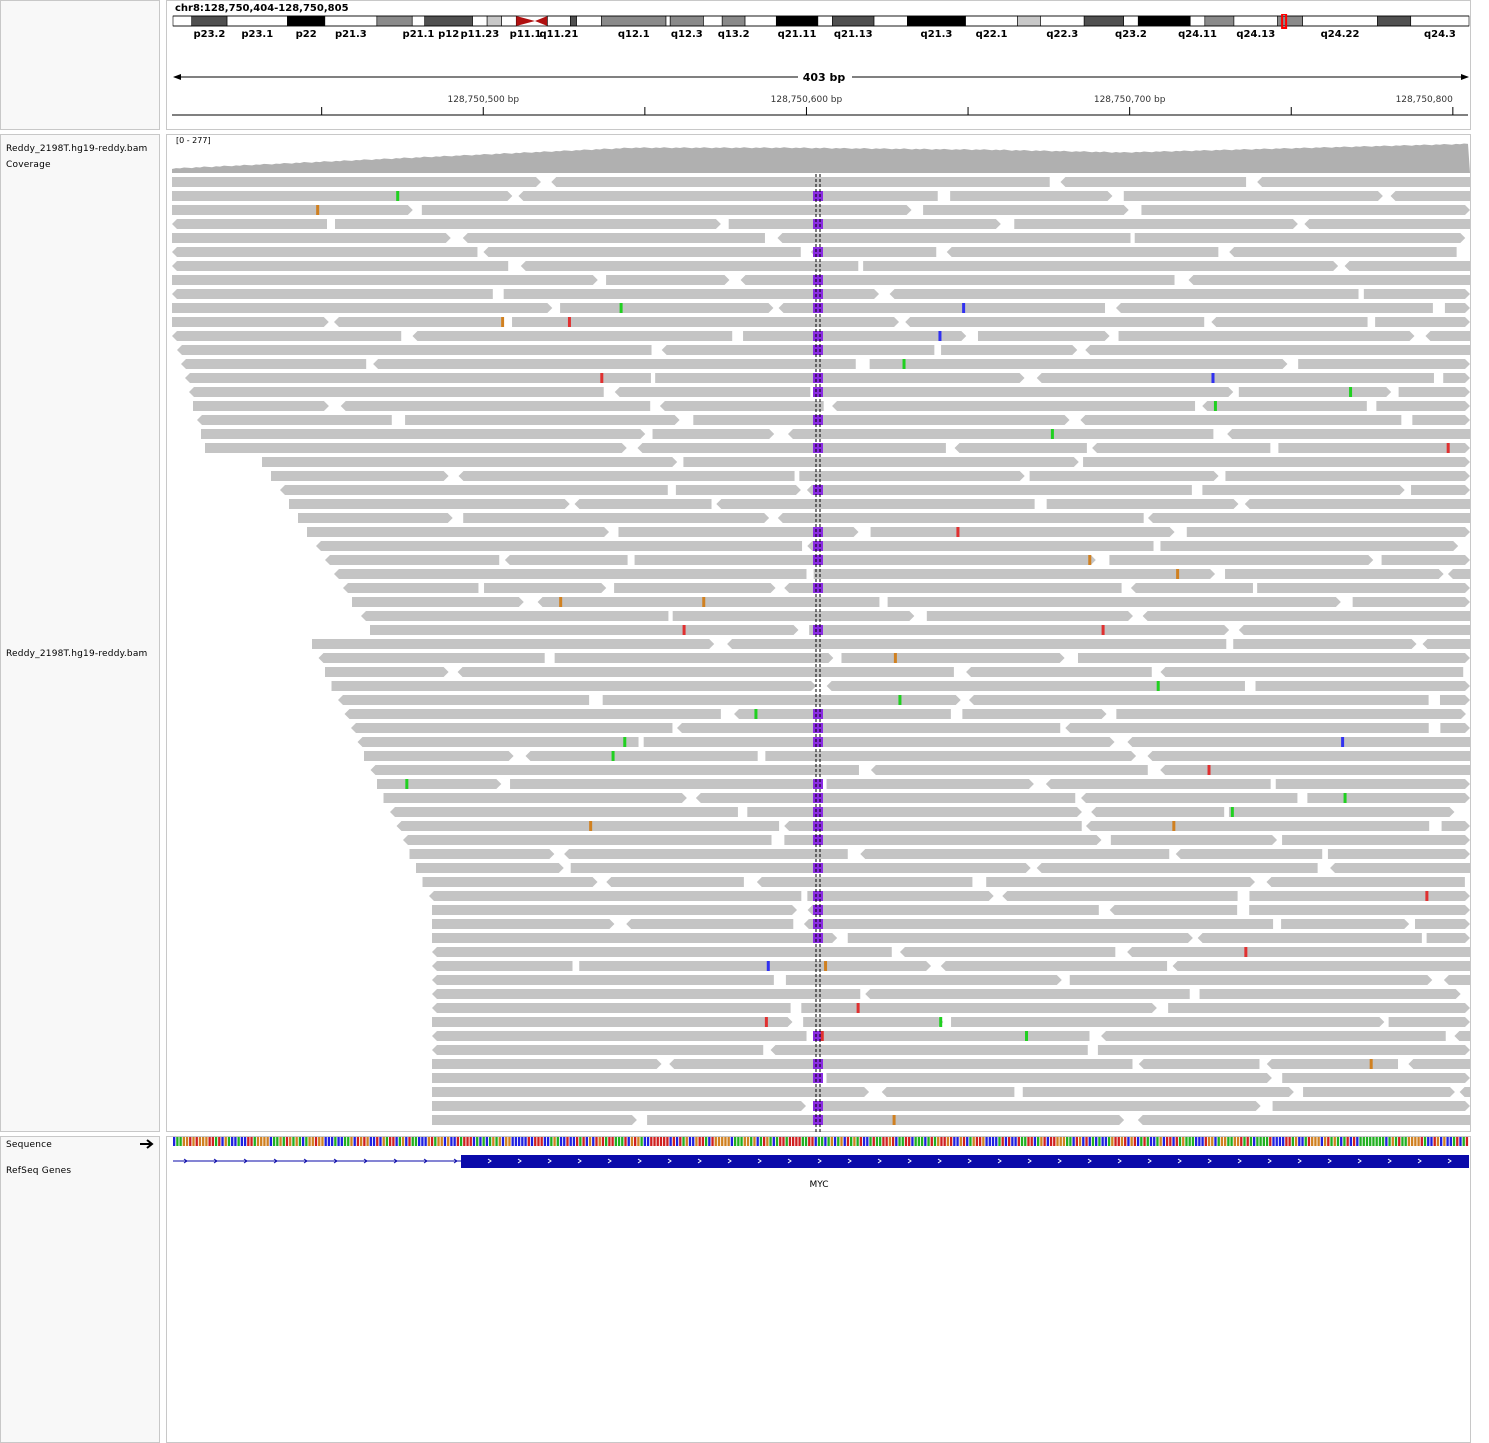  Describe the element at coordinates (1340, 34) in the screenshot. I see `ideogram-band-label: q24.22` at that location.